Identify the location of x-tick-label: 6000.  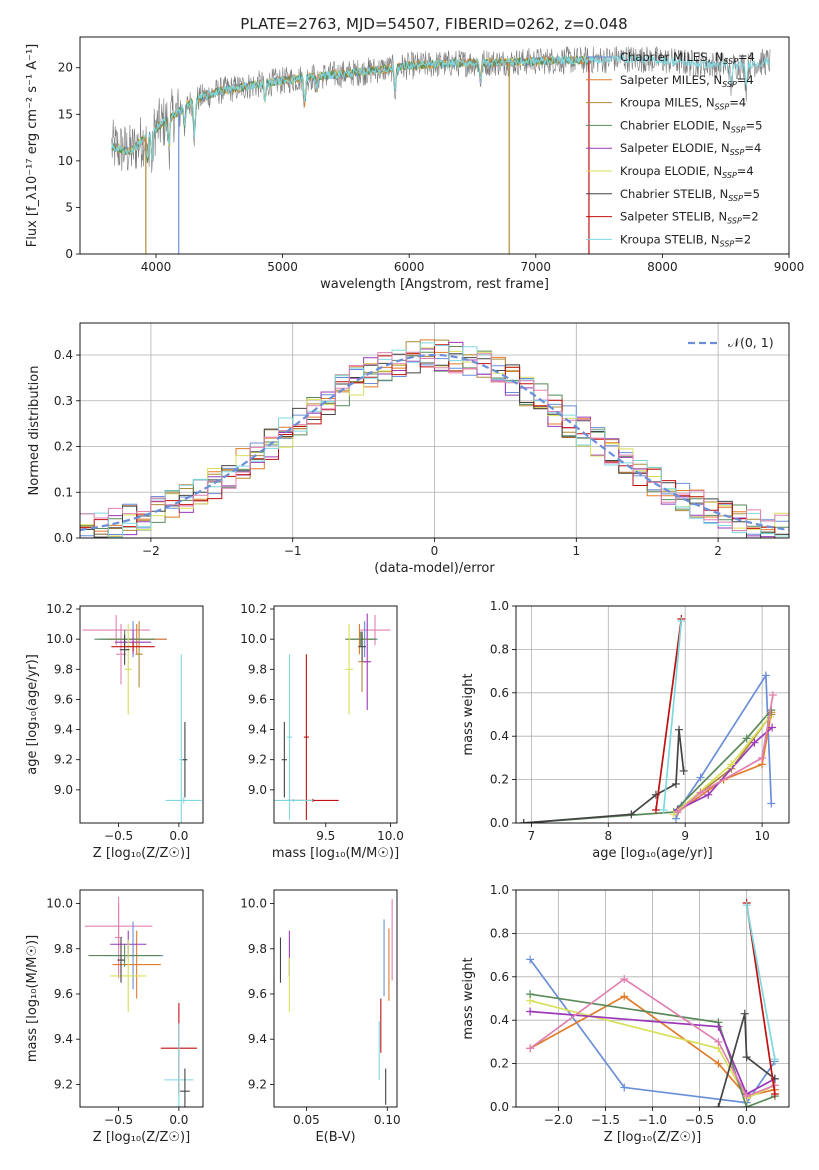
(409, 267).